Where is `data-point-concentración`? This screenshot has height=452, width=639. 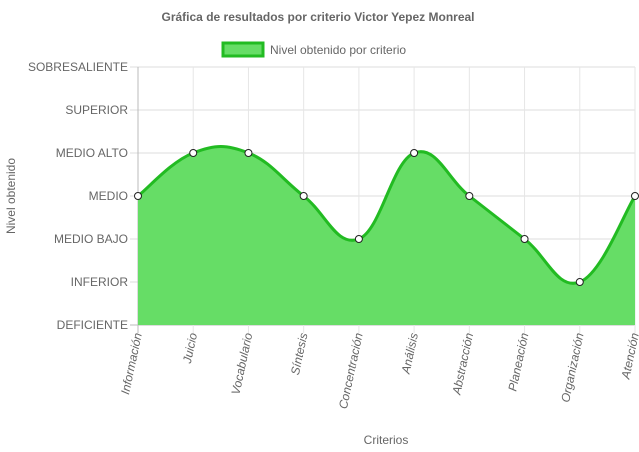
data-point-concentración is located at coordinates (358, 239).